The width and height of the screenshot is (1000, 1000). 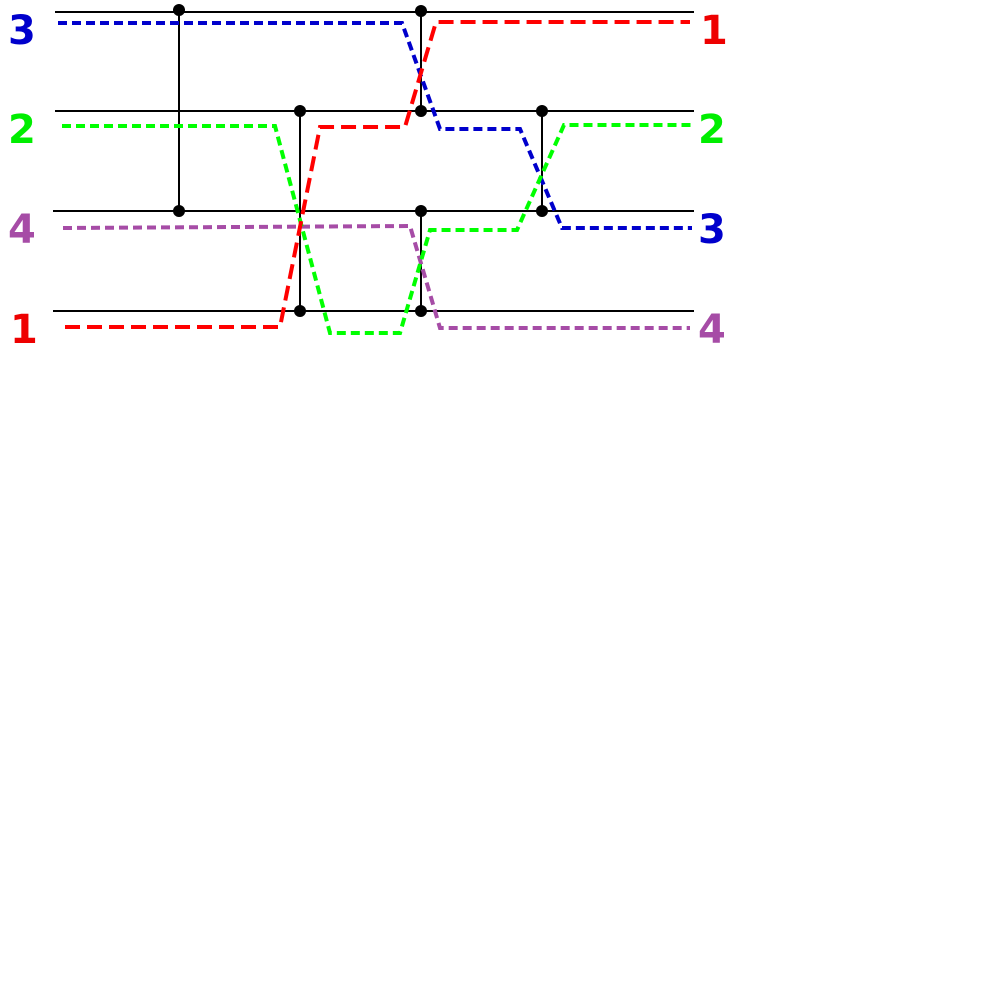 I want to click on comparator-wire2-wire3, so click(x=542, y=161).